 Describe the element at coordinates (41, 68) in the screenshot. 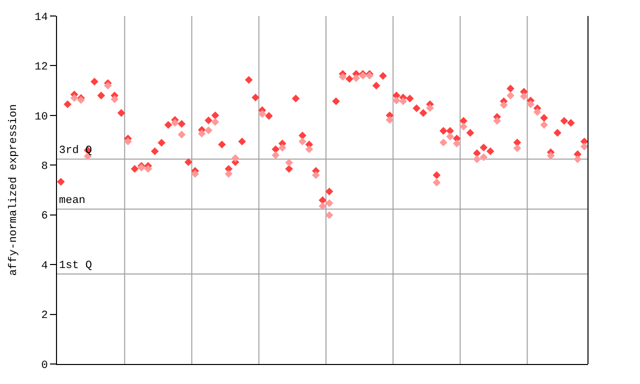

I see `y-tick-label: 12` at that location.